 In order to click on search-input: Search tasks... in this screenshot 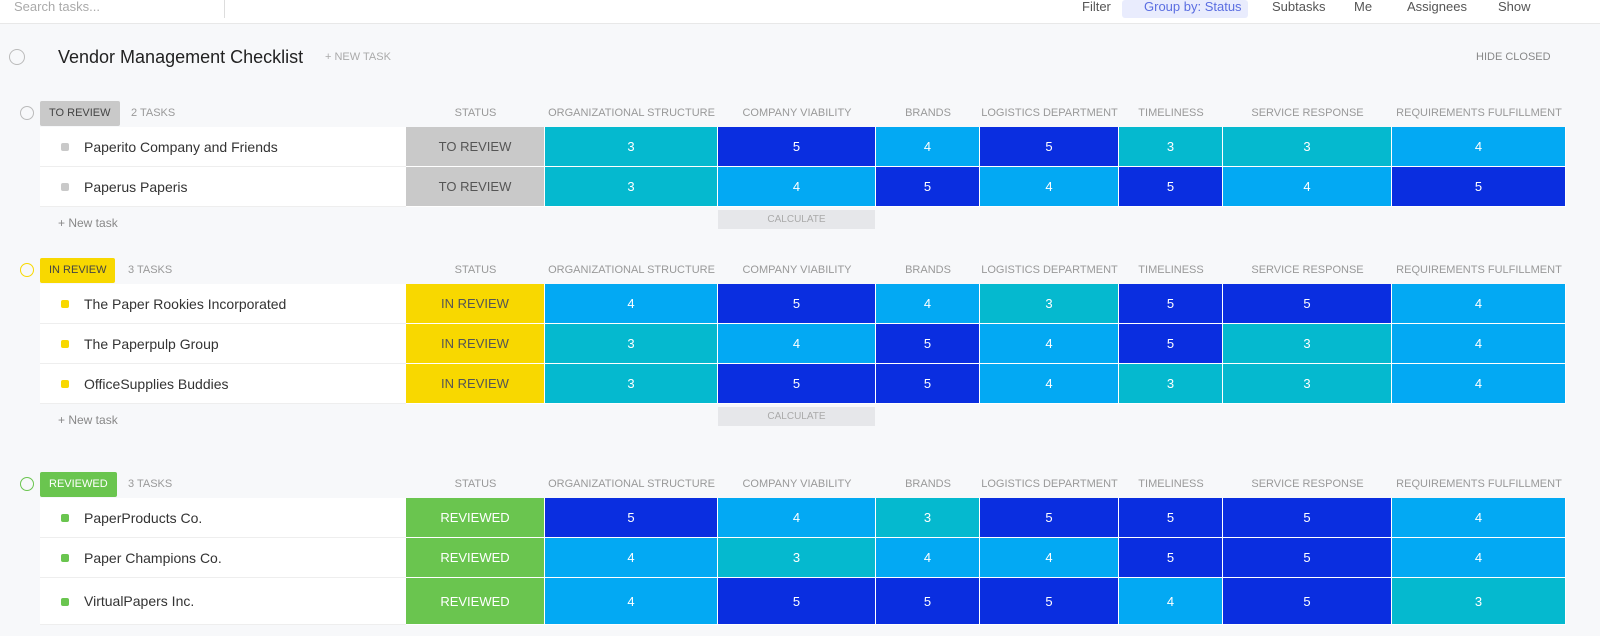, I will do `click(57, 7)`.